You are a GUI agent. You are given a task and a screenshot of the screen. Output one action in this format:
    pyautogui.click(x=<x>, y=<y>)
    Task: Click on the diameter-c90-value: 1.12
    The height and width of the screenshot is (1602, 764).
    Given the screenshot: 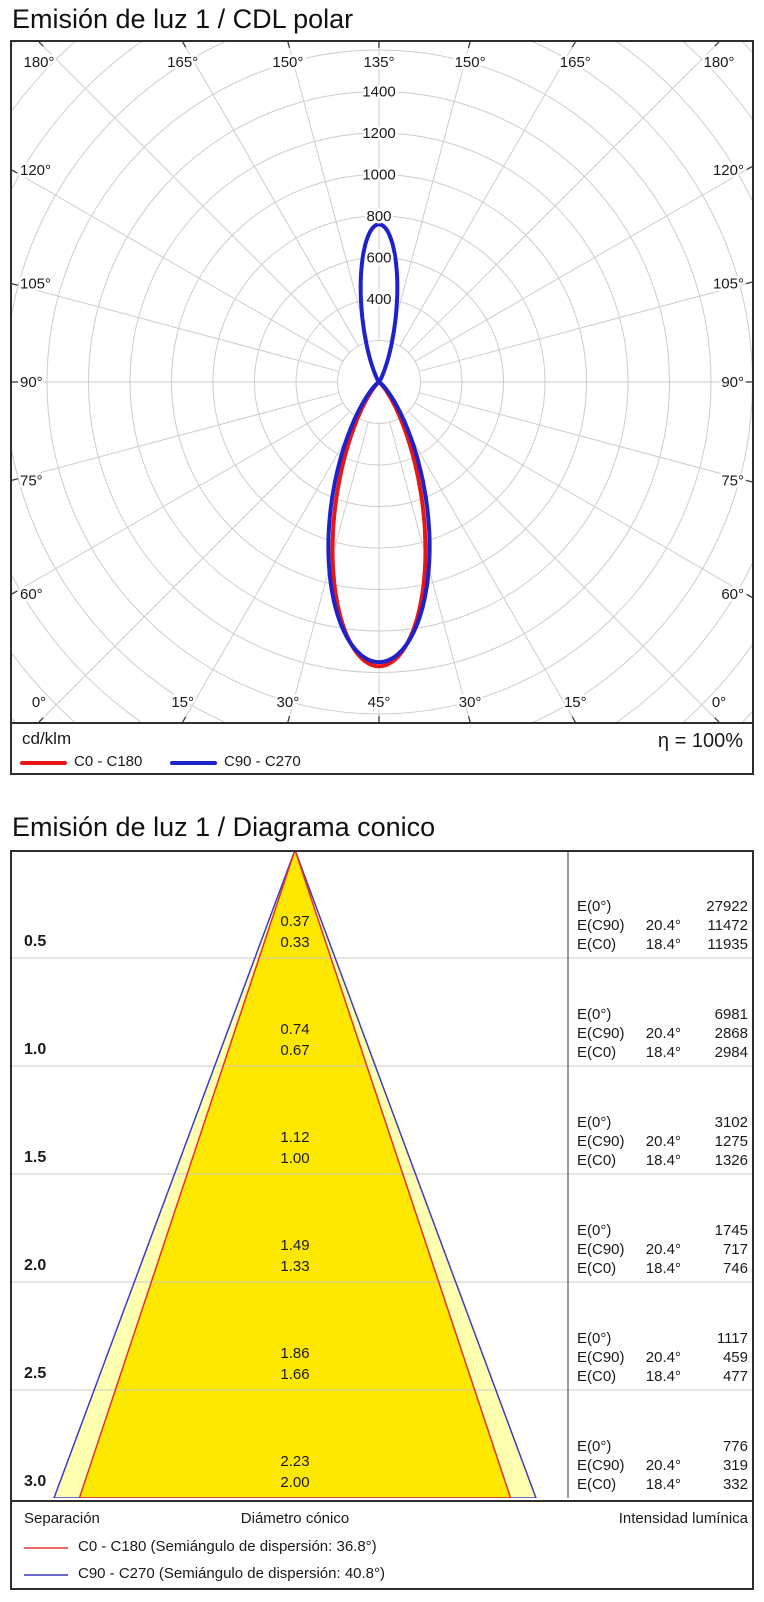 What is the action you would take?
    pyautogui.click(x=295, y=1137)
    